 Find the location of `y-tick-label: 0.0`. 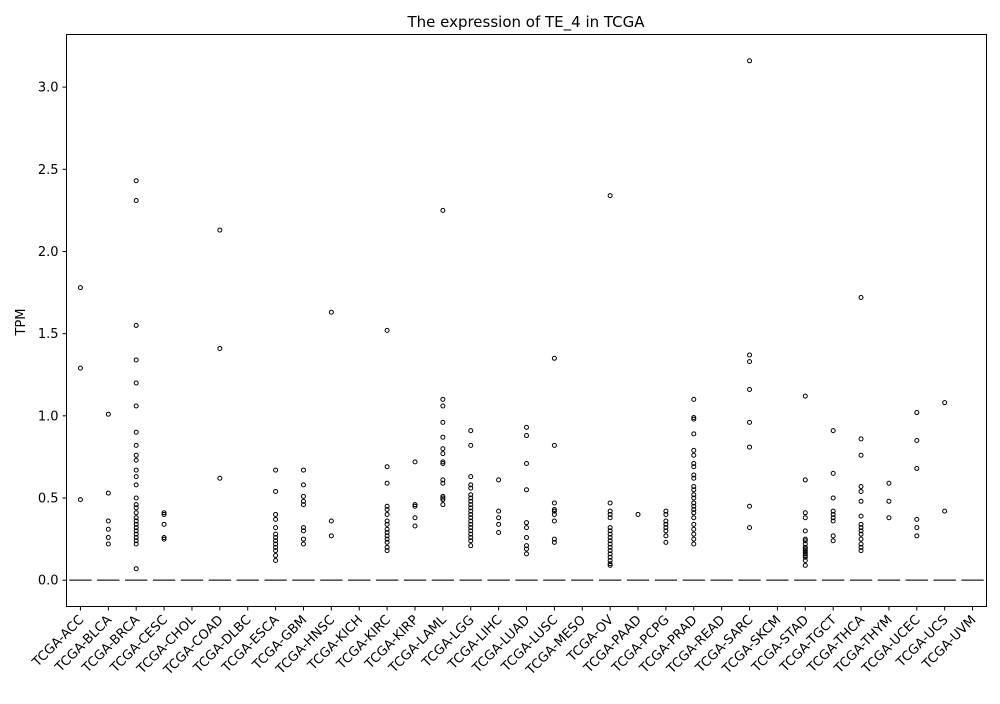

y-tick-label: 0.0 is located at coordinates (48, 581).